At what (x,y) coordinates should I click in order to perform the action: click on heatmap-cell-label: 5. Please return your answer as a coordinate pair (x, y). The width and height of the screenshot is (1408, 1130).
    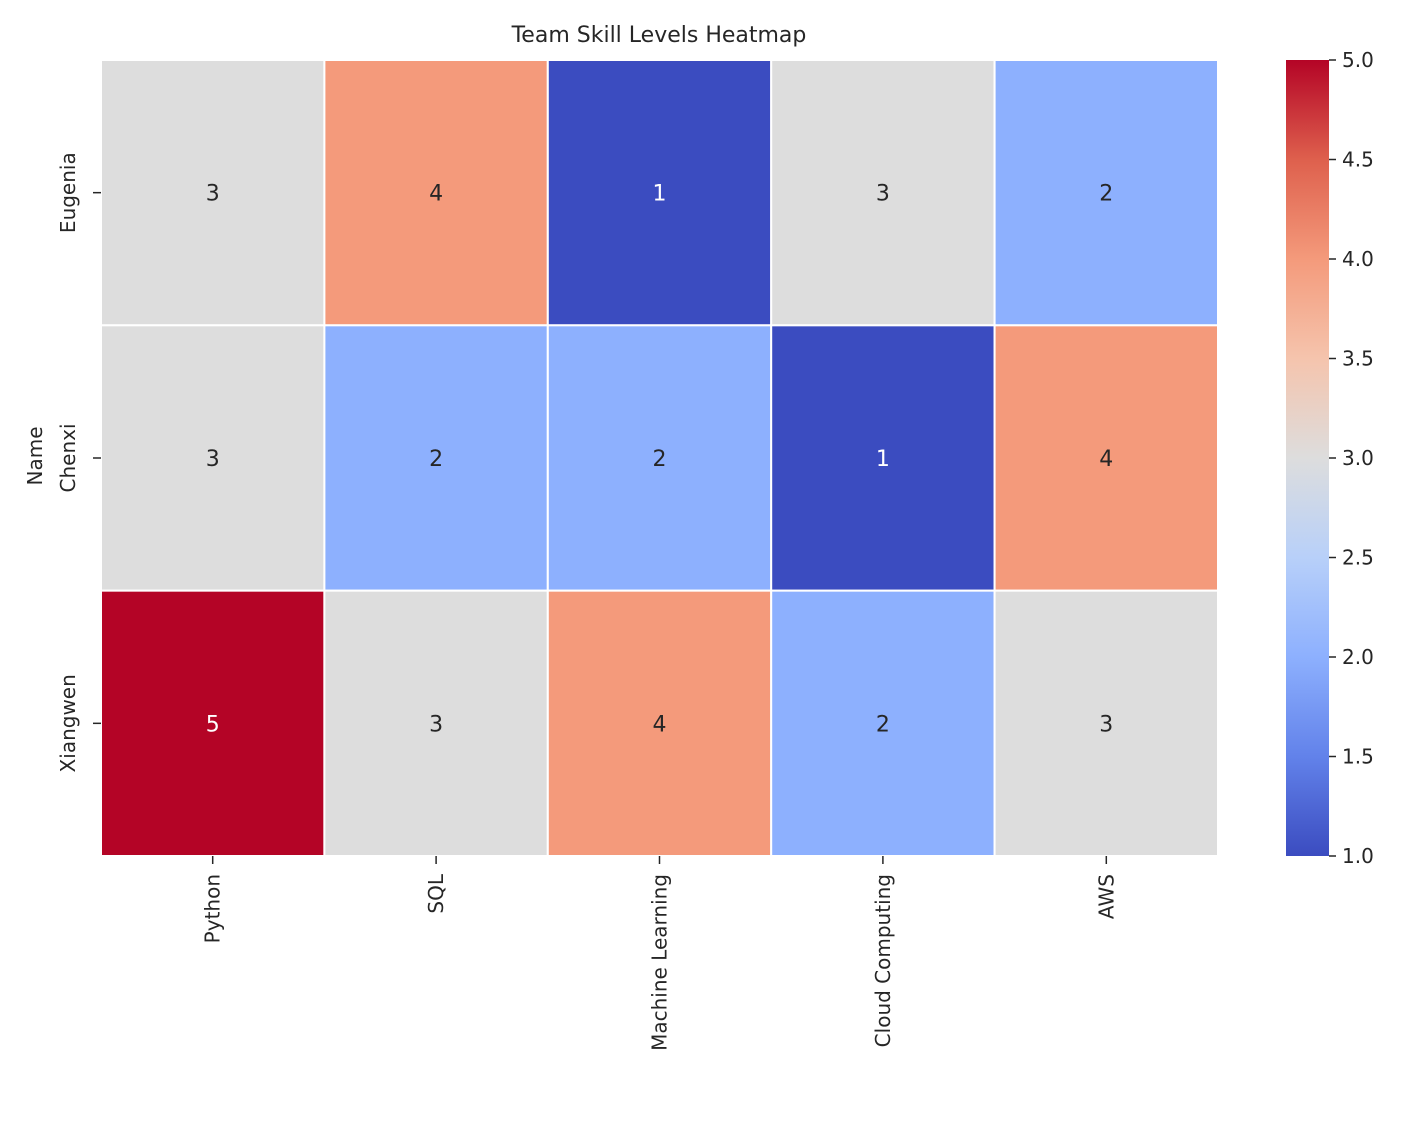
    Looking at the image, I should click on (213, 724).